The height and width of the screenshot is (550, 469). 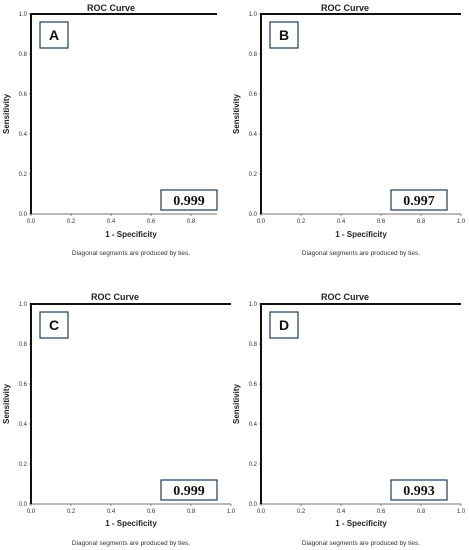 What do you see at coordinates (23, 465) in the screenshot?
I see `y-tick-label-c: 0.2` at bounding box center [23, 465].